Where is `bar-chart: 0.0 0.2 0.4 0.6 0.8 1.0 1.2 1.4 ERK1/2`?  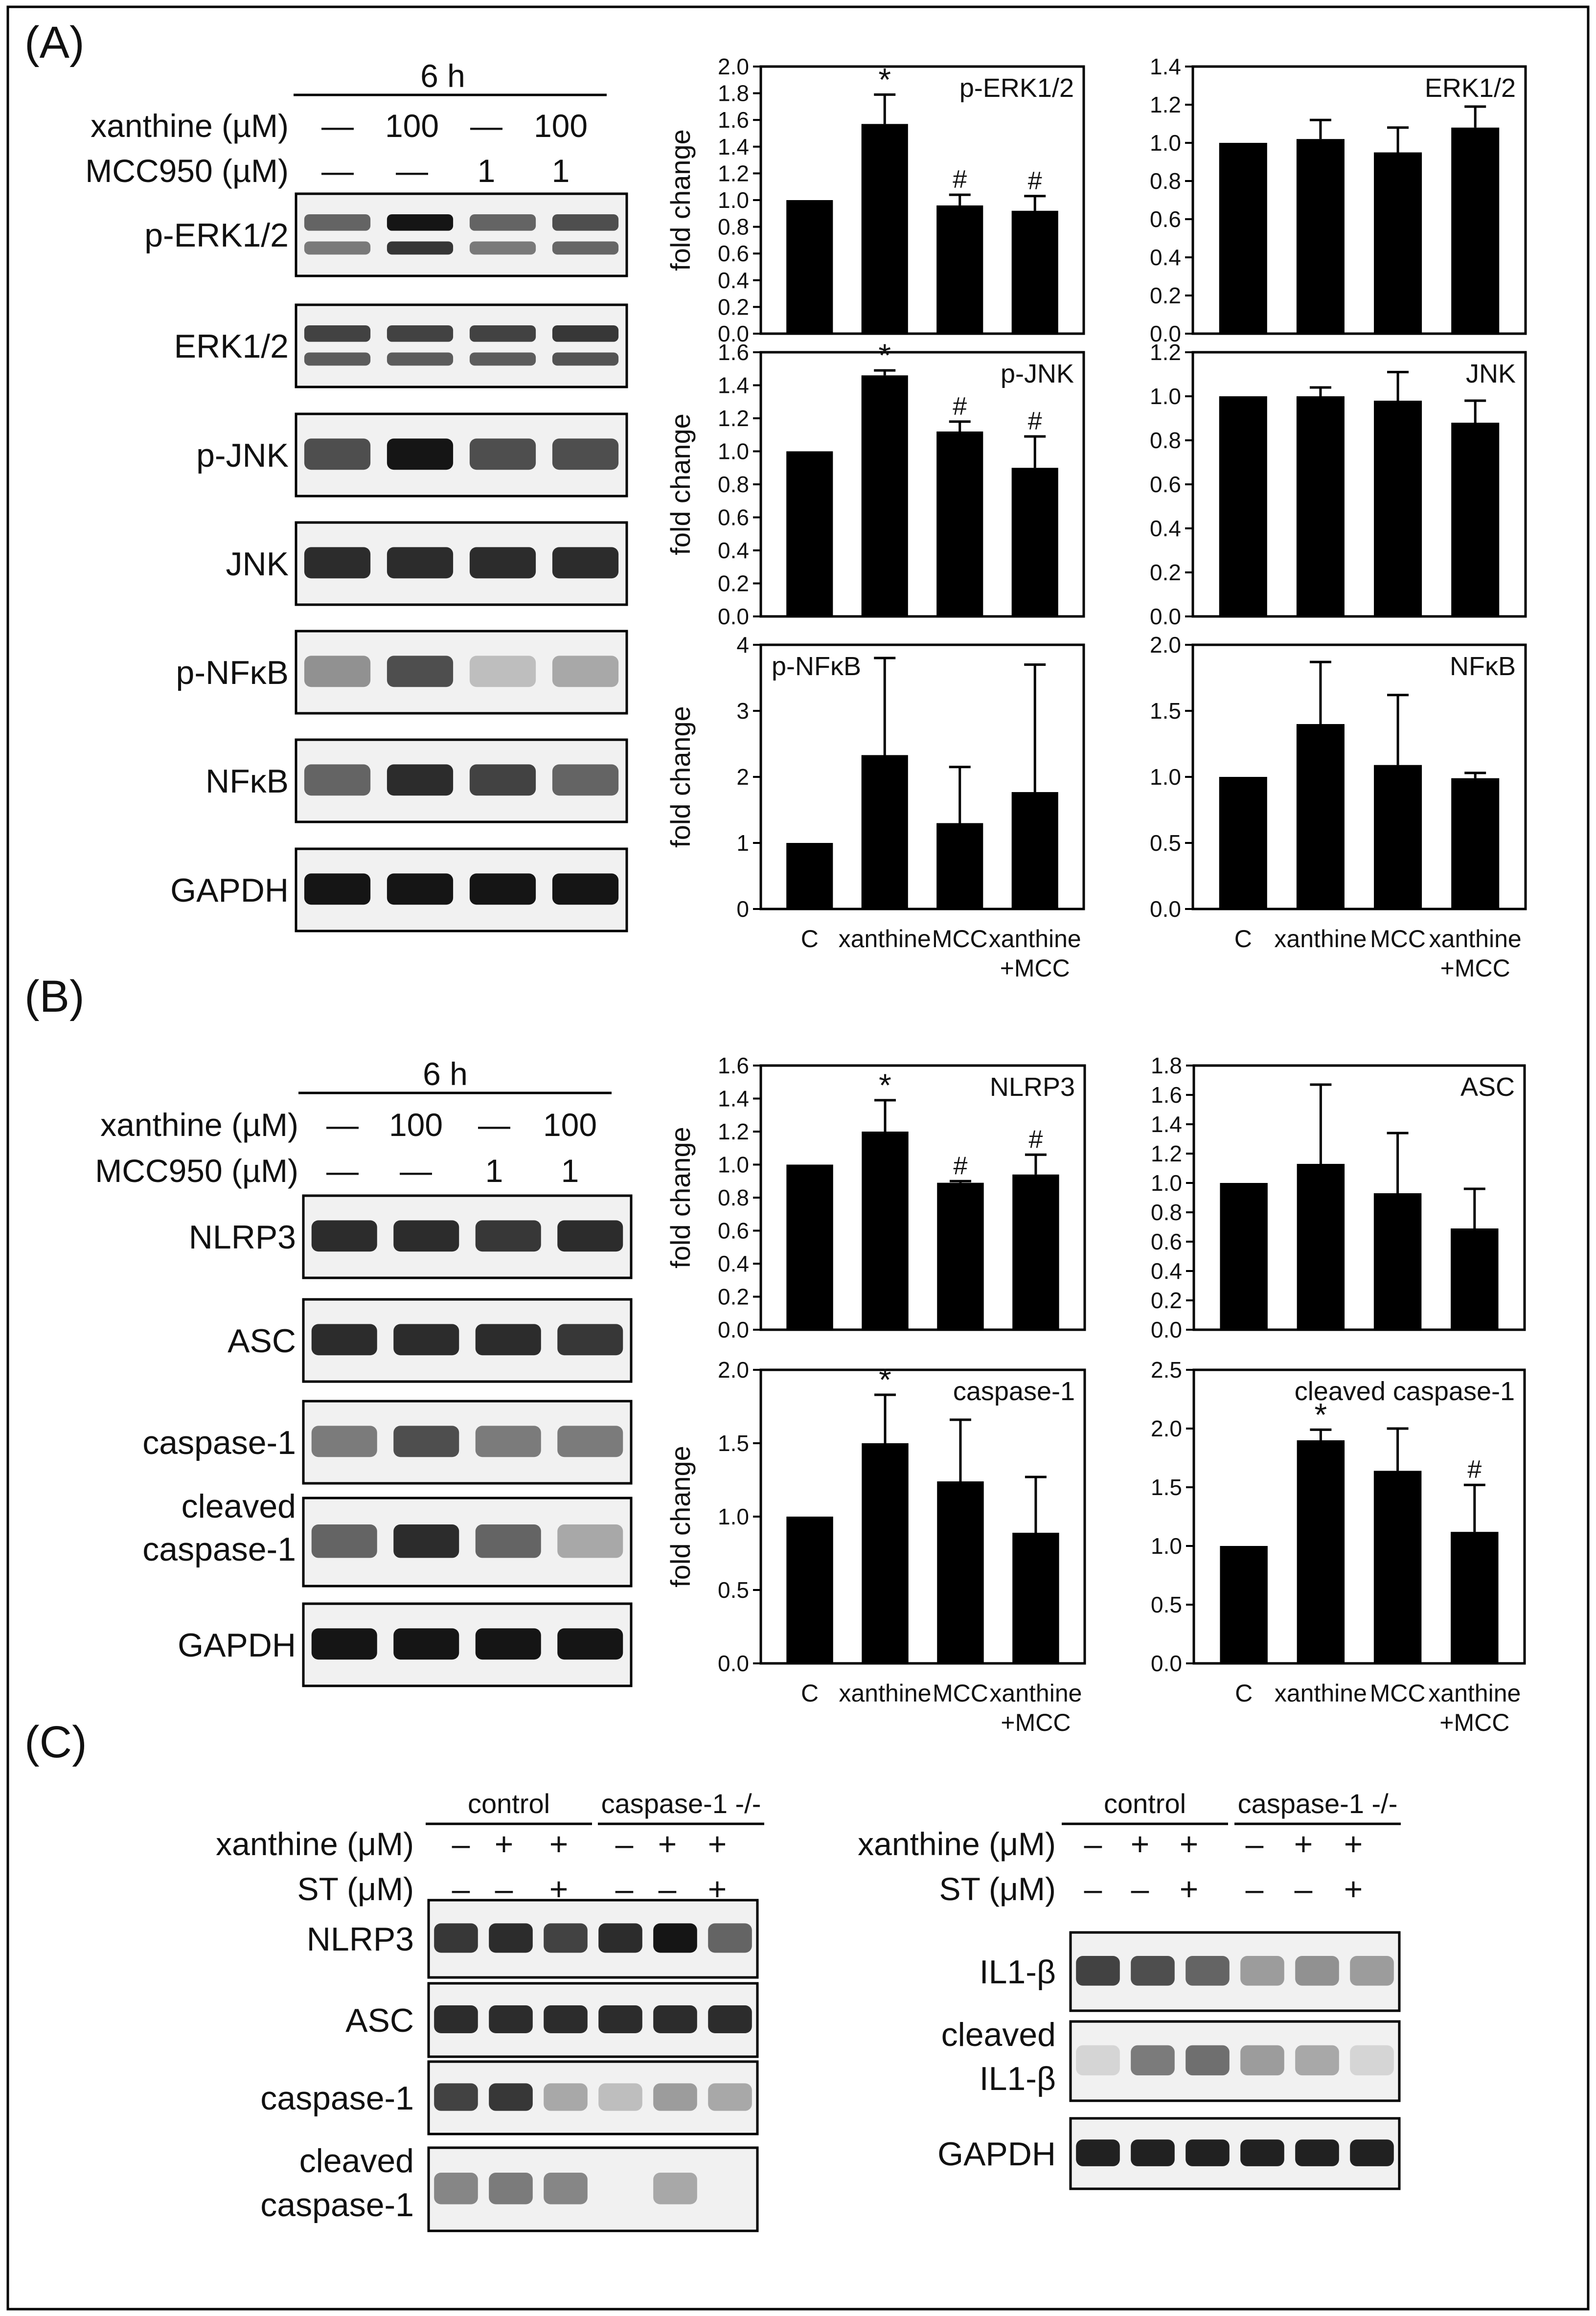
bar-chart: 0.0 0.2 0.4 0.6 0.8 1.0 1.2 1.4 ERK1/2 is located at coordinates (1338, 200).